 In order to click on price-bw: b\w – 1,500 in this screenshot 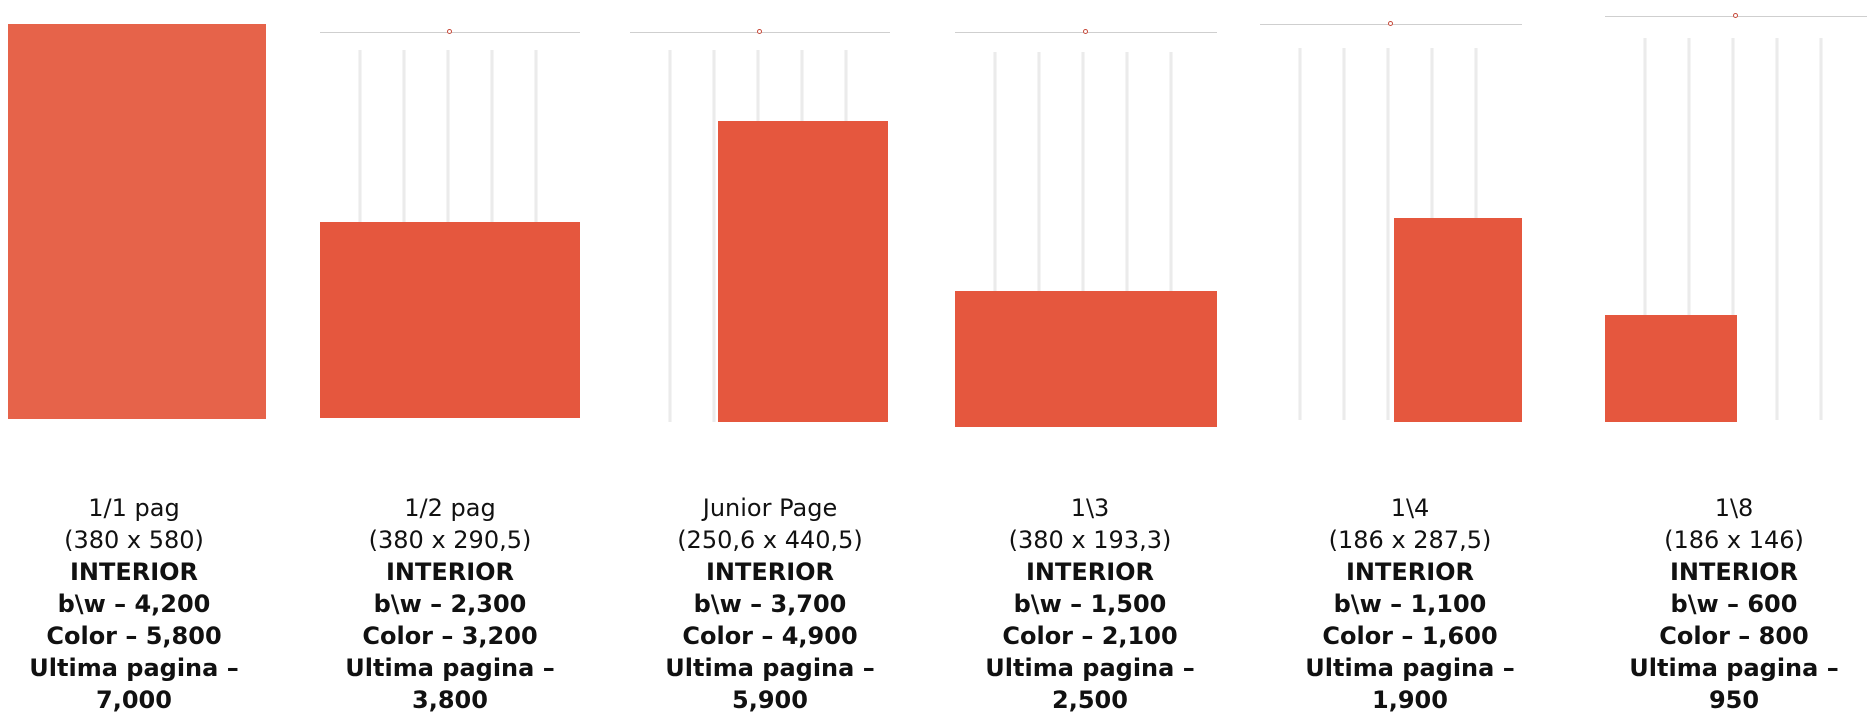, I will do `click(1090, 604)`.